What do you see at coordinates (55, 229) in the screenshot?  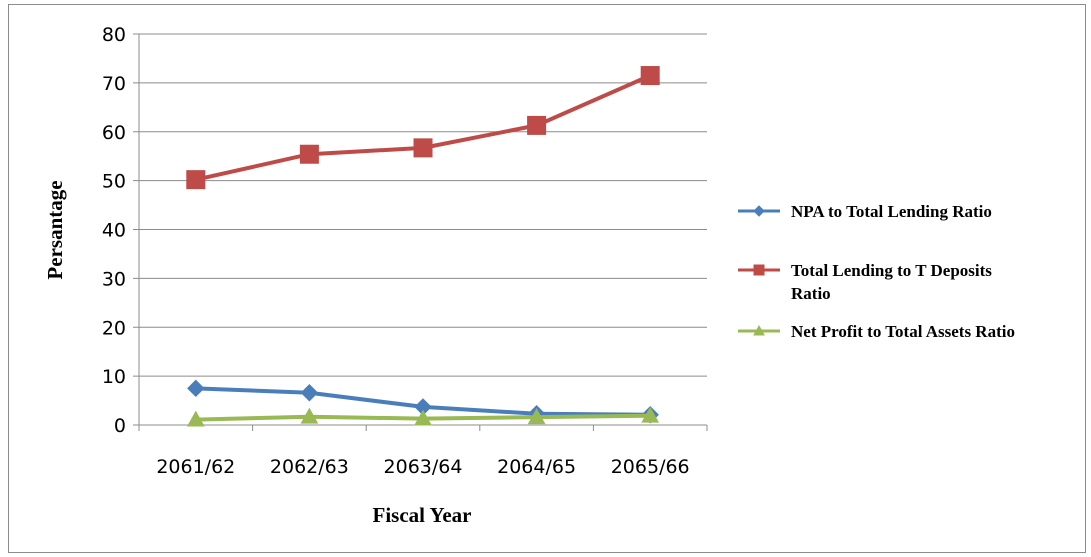 I see `y-axis-title: Persantage` at bounding box center [55, 229].